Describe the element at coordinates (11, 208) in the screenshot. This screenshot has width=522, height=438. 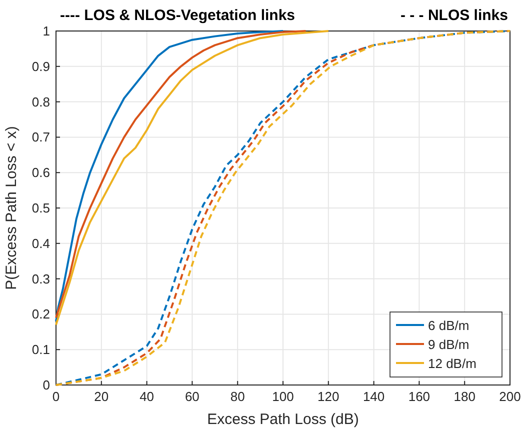
I see `y-axis-title: P(Excess Path Loss < x)` at that location.